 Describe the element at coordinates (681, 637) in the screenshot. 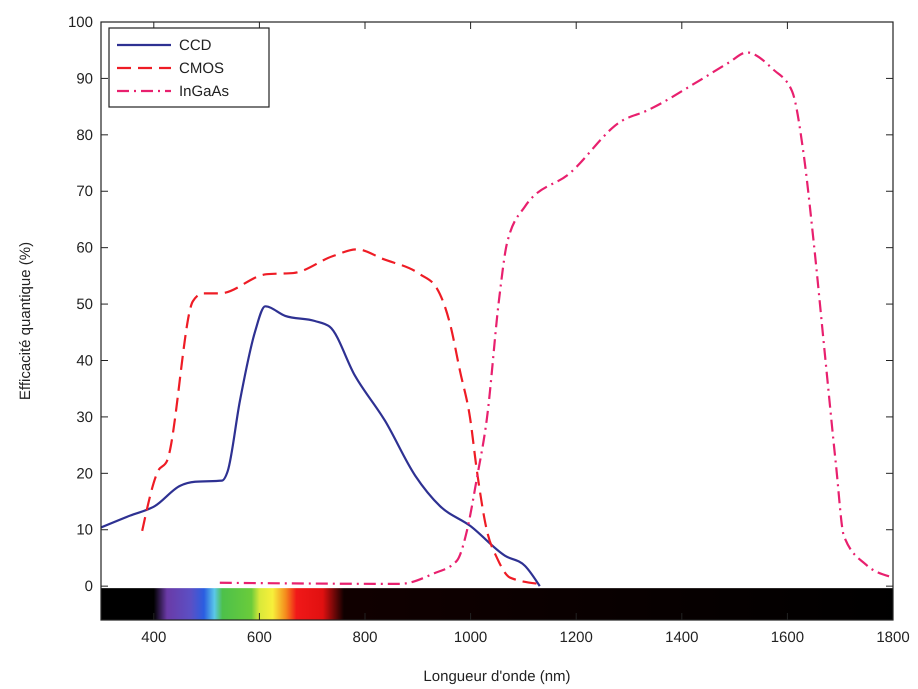

I see `x-tick-label: 1400` at that location.